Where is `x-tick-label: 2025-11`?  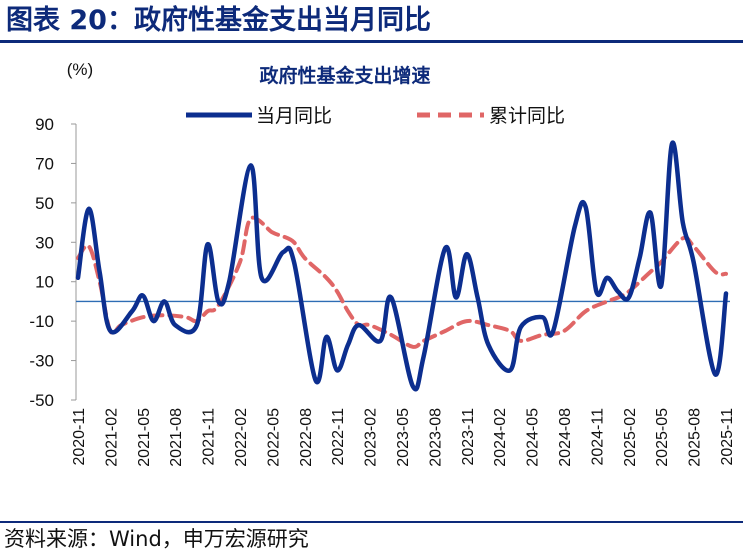 x-tick-label: 2025-11 is located at coordinates (727, 437).